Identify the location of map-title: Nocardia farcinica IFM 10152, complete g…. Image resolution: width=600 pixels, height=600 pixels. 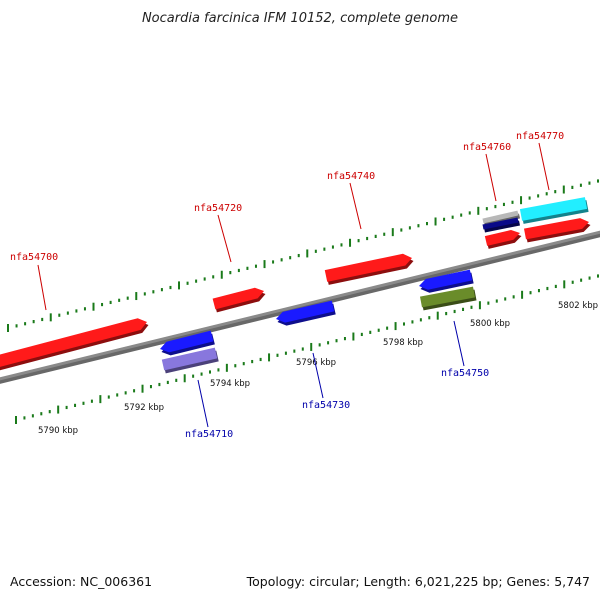
(300, 18).